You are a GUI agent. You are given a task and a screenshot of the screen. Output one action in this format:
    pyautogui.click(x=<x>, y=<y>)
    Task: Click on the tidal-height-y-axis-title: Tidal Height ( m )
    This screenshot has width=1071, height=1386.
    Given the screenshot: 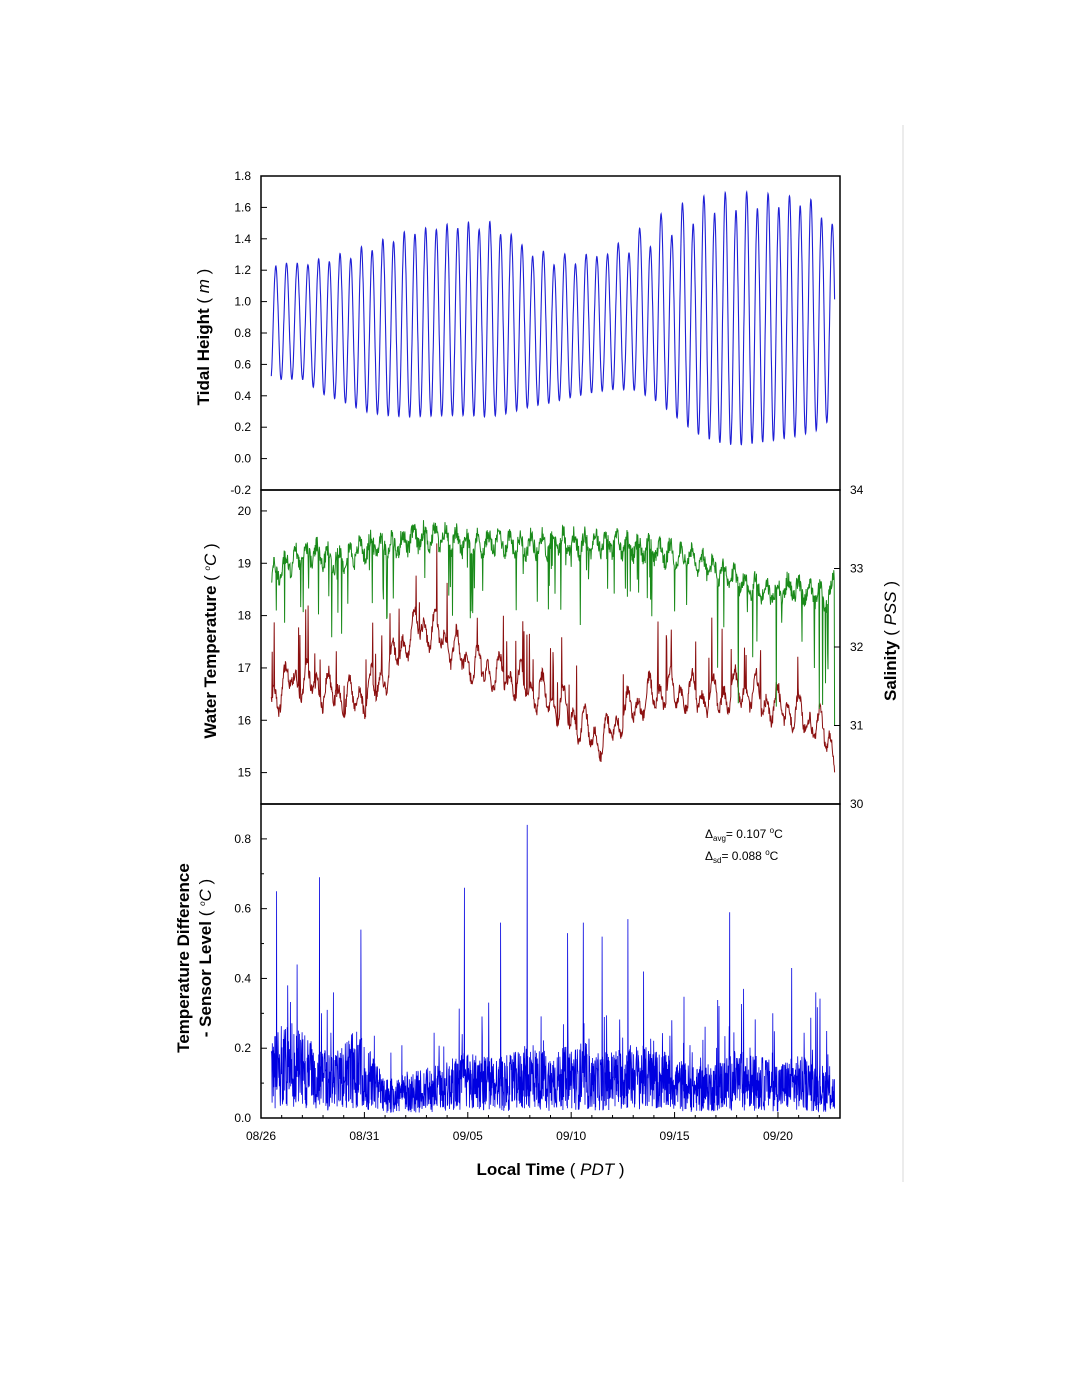 What is the action you would take?
    pyautogui.click(x=203, y=337)
    